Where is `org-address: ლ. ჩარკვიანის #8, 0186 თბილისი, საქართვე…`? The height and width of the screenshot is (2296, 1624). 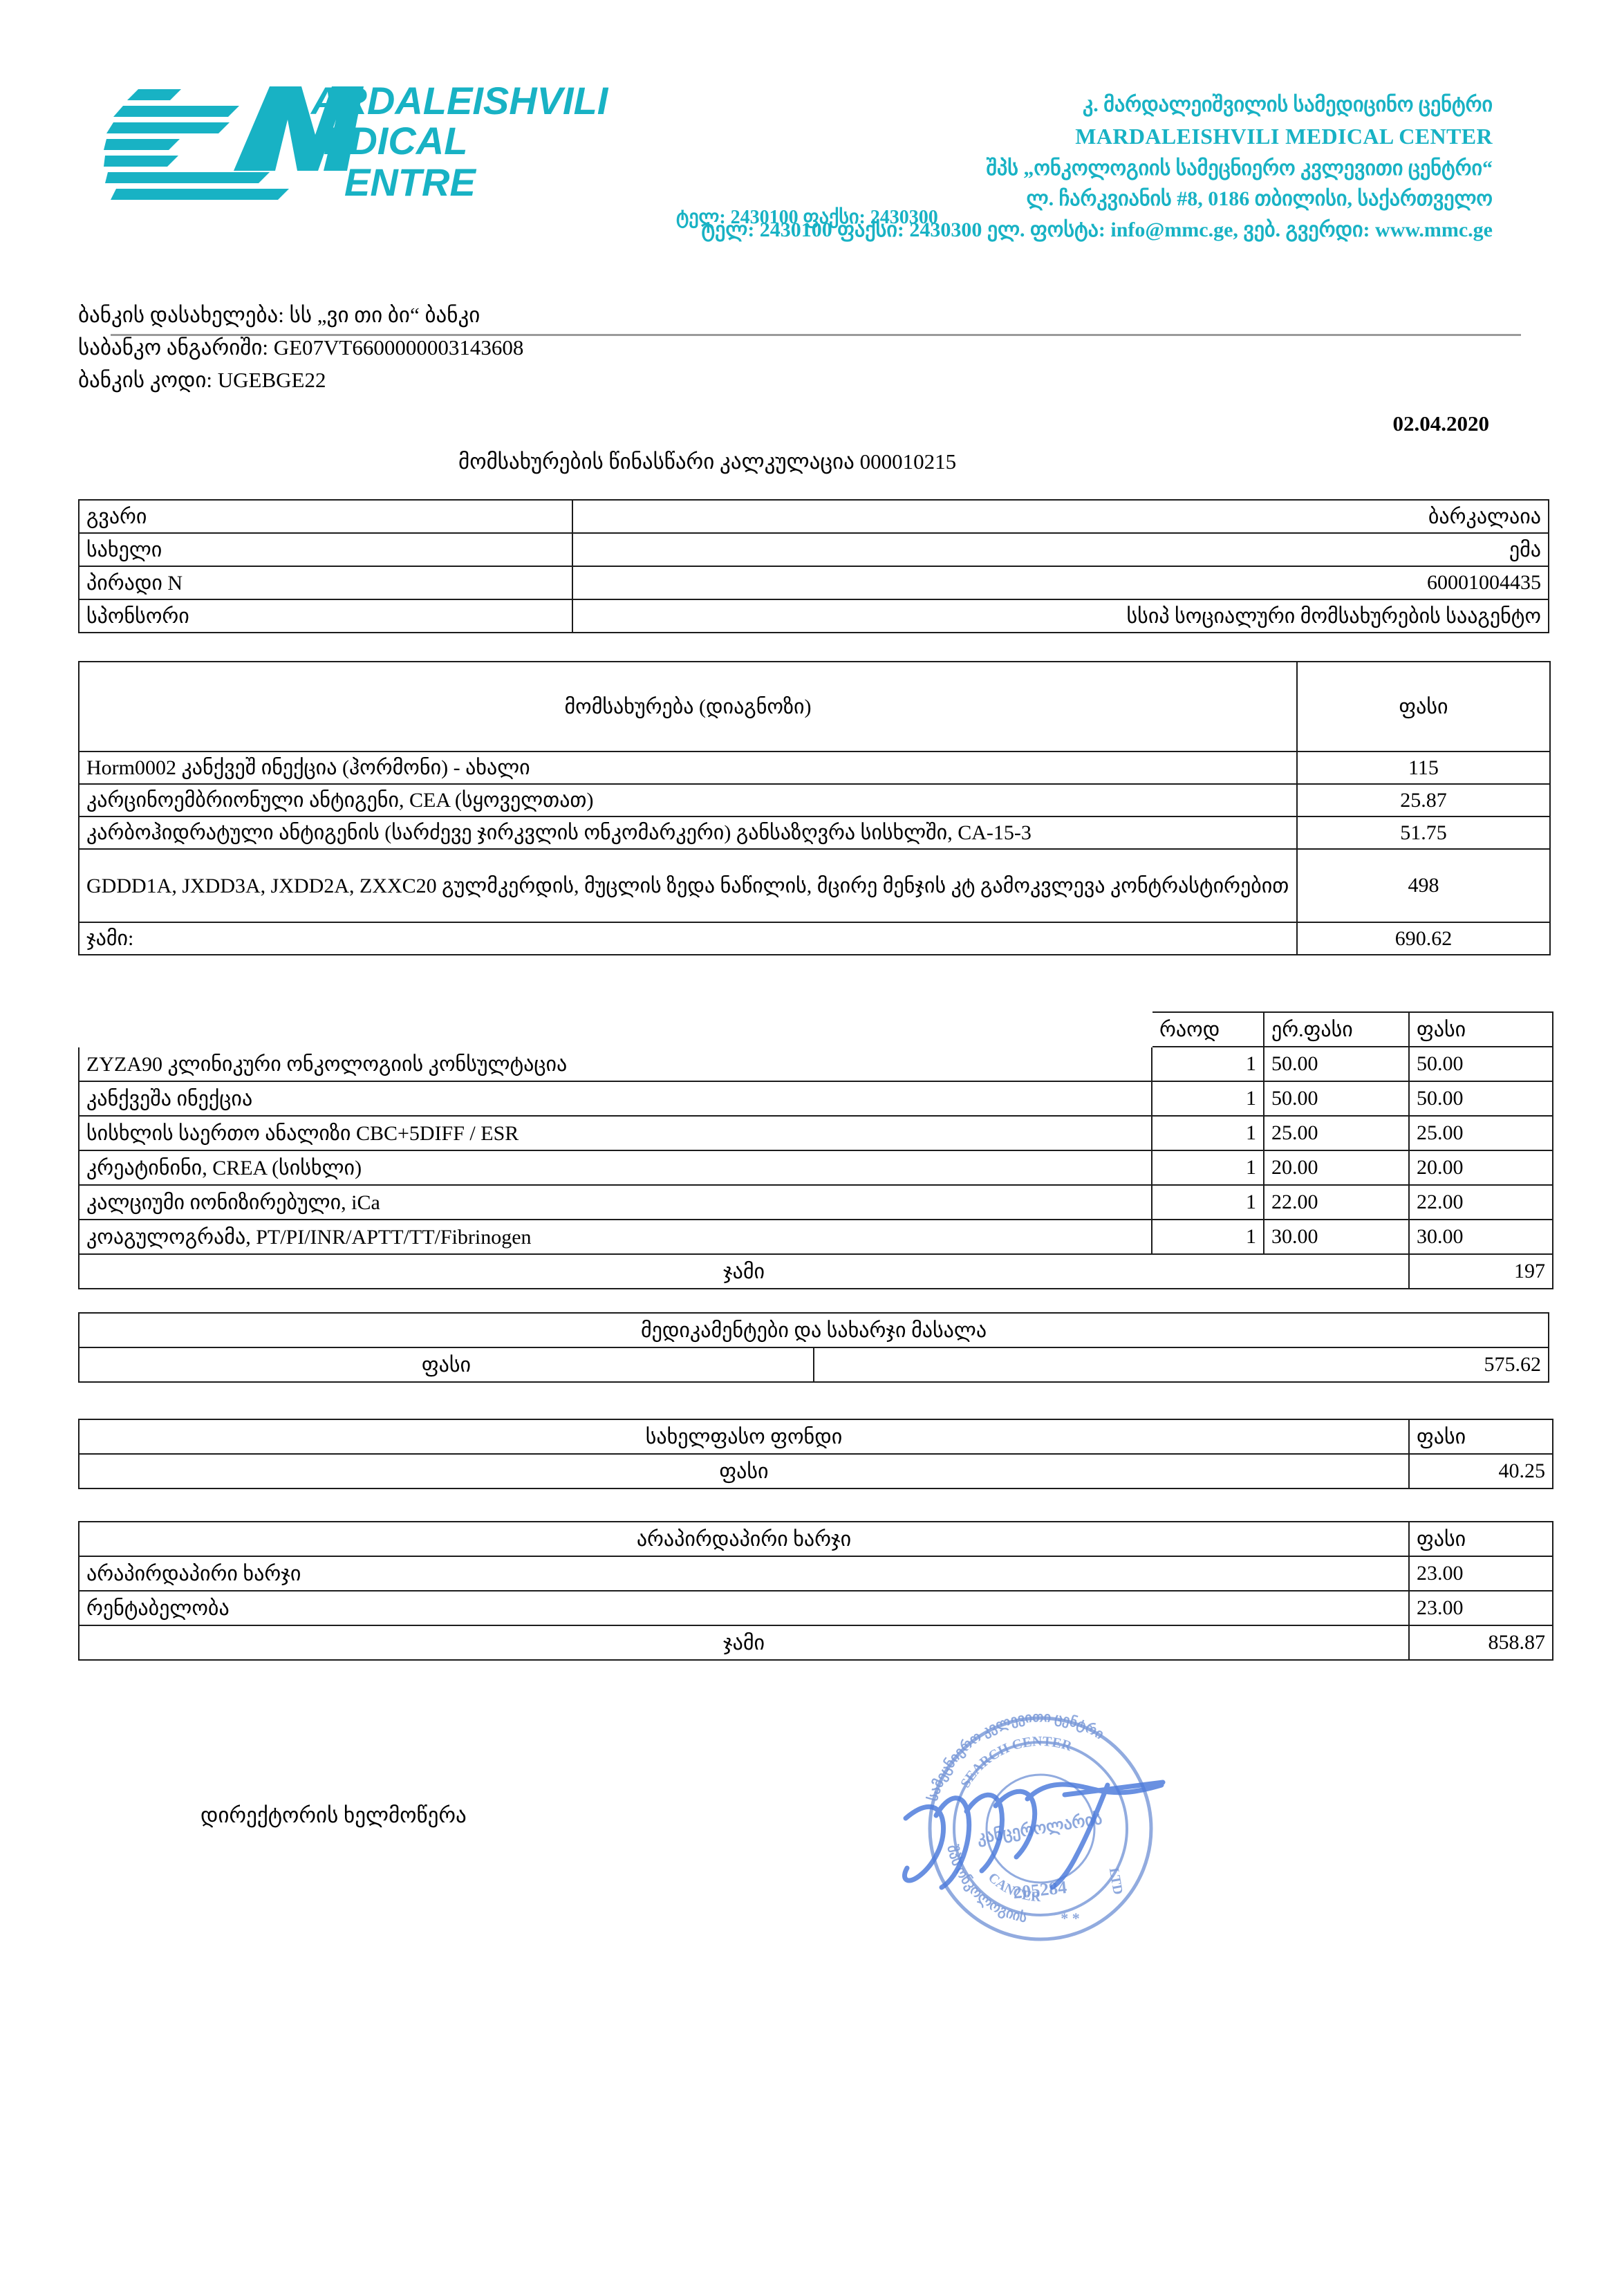 org-address: ლ. ჩარკვიანის #8, 0186 თბილისი, საქართვე… is located at coordinates (1259, 199).